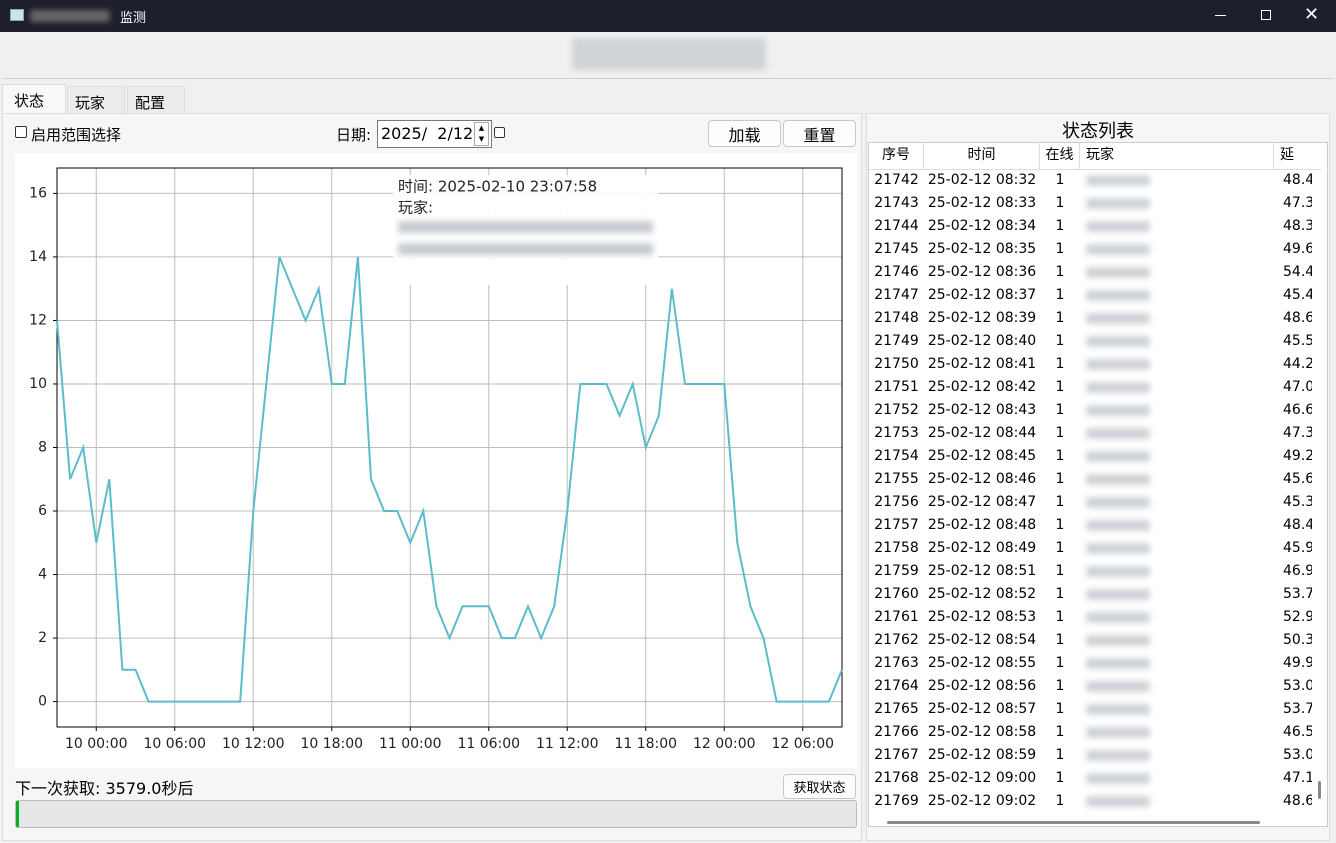 The height and width of the screenshot is (843, 1336). Describe the element at coordinates (1312, 14) in the screenshot. I see `close: ✕` at that location.